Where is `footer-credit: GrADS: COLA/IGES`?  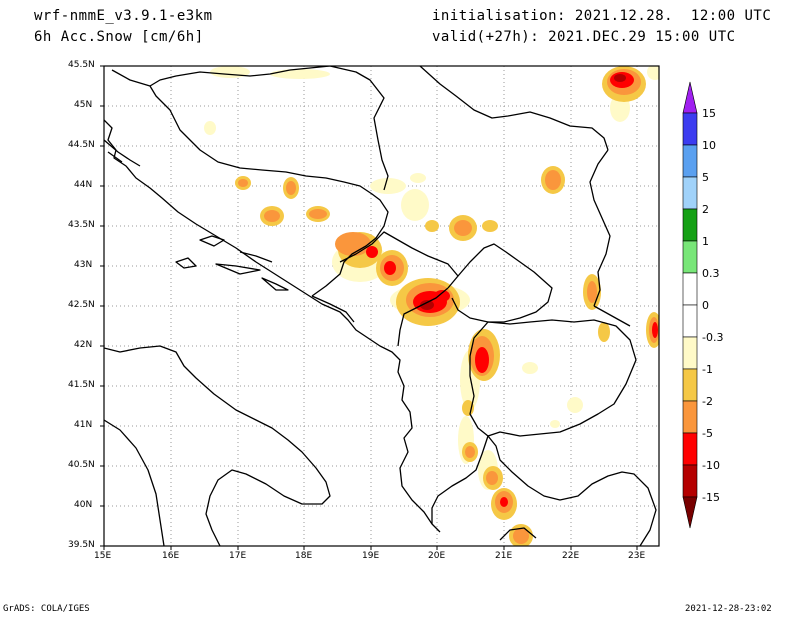
footer-credit: GrADS: COLA/IGES is located at coordinates (46, 609).